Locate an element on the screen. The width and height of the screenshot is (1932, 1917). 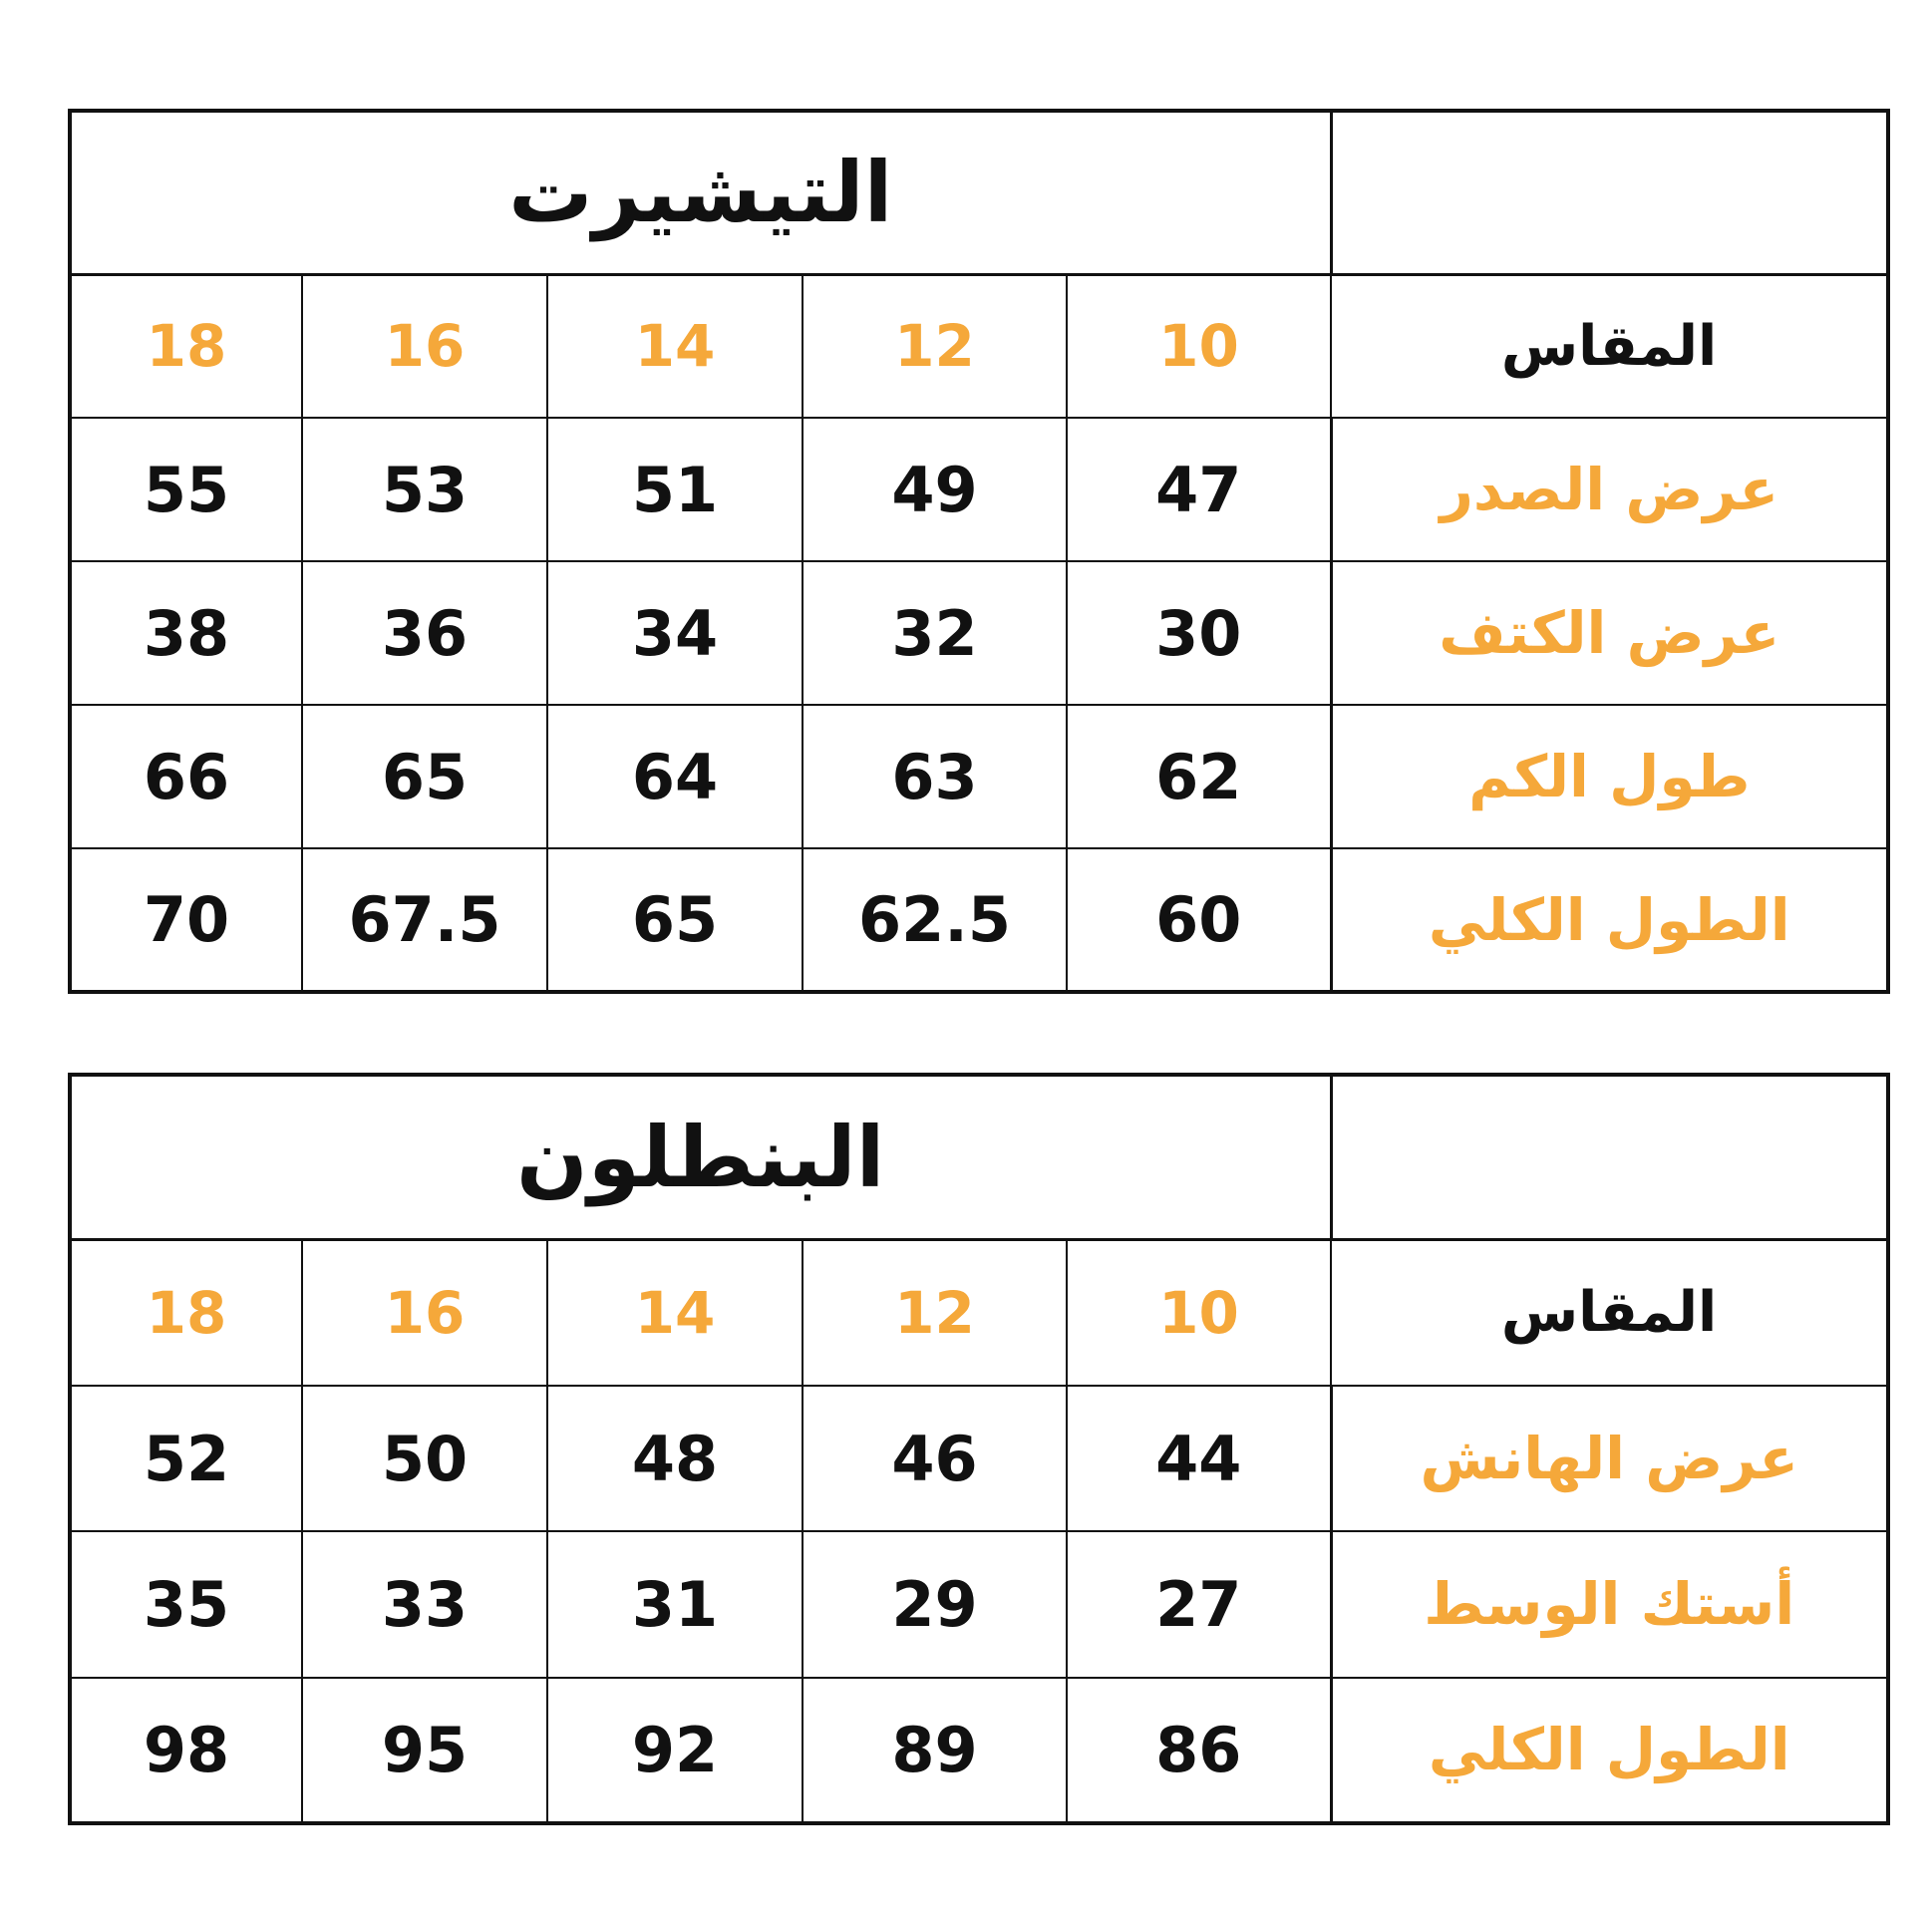
measurement-value: 52 is located at coordinates (186, 1458).